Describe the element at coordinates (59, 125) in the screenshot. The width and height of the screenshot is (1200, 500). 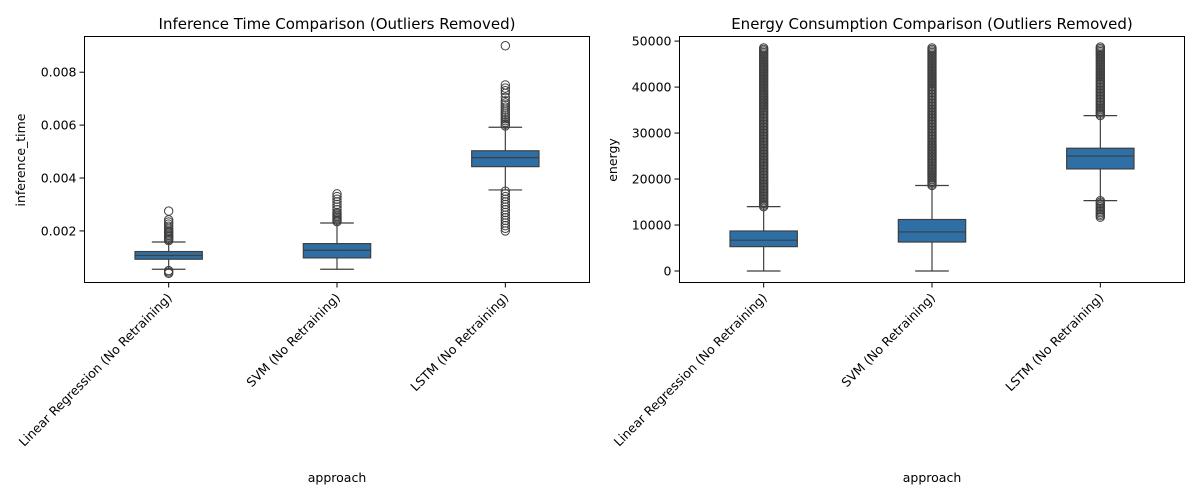
I see `y-tick-label: 0.006` at that location.